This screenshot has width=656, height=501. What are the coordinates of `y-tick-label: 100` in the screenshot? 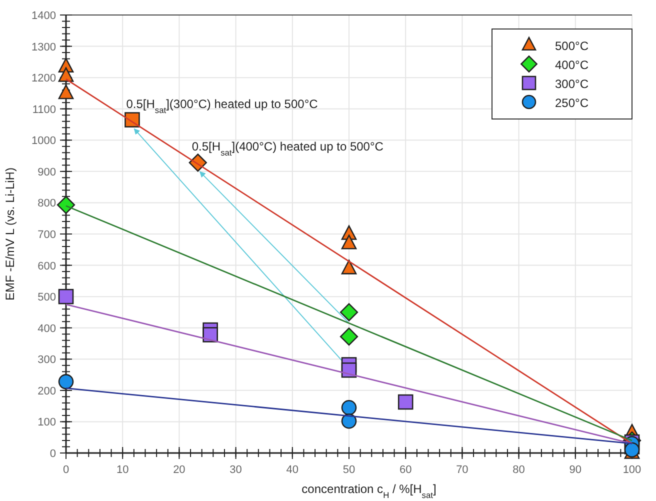 It's located at (47, 422).